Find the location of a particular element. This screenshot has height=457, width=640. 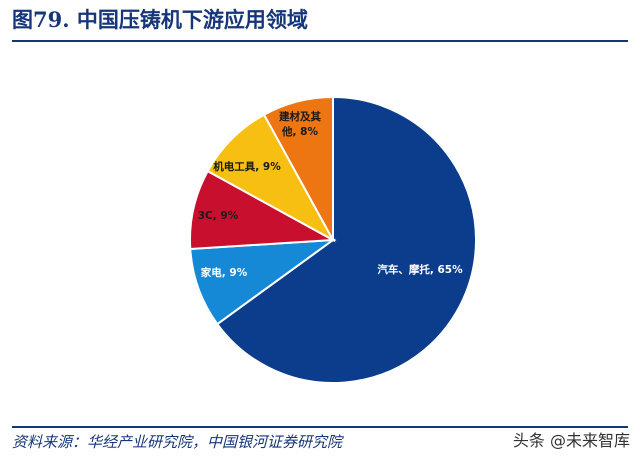

source-note: 资料来源：华经产业研究院，中国银河证券研究院 is located at coordinates (177, 442).